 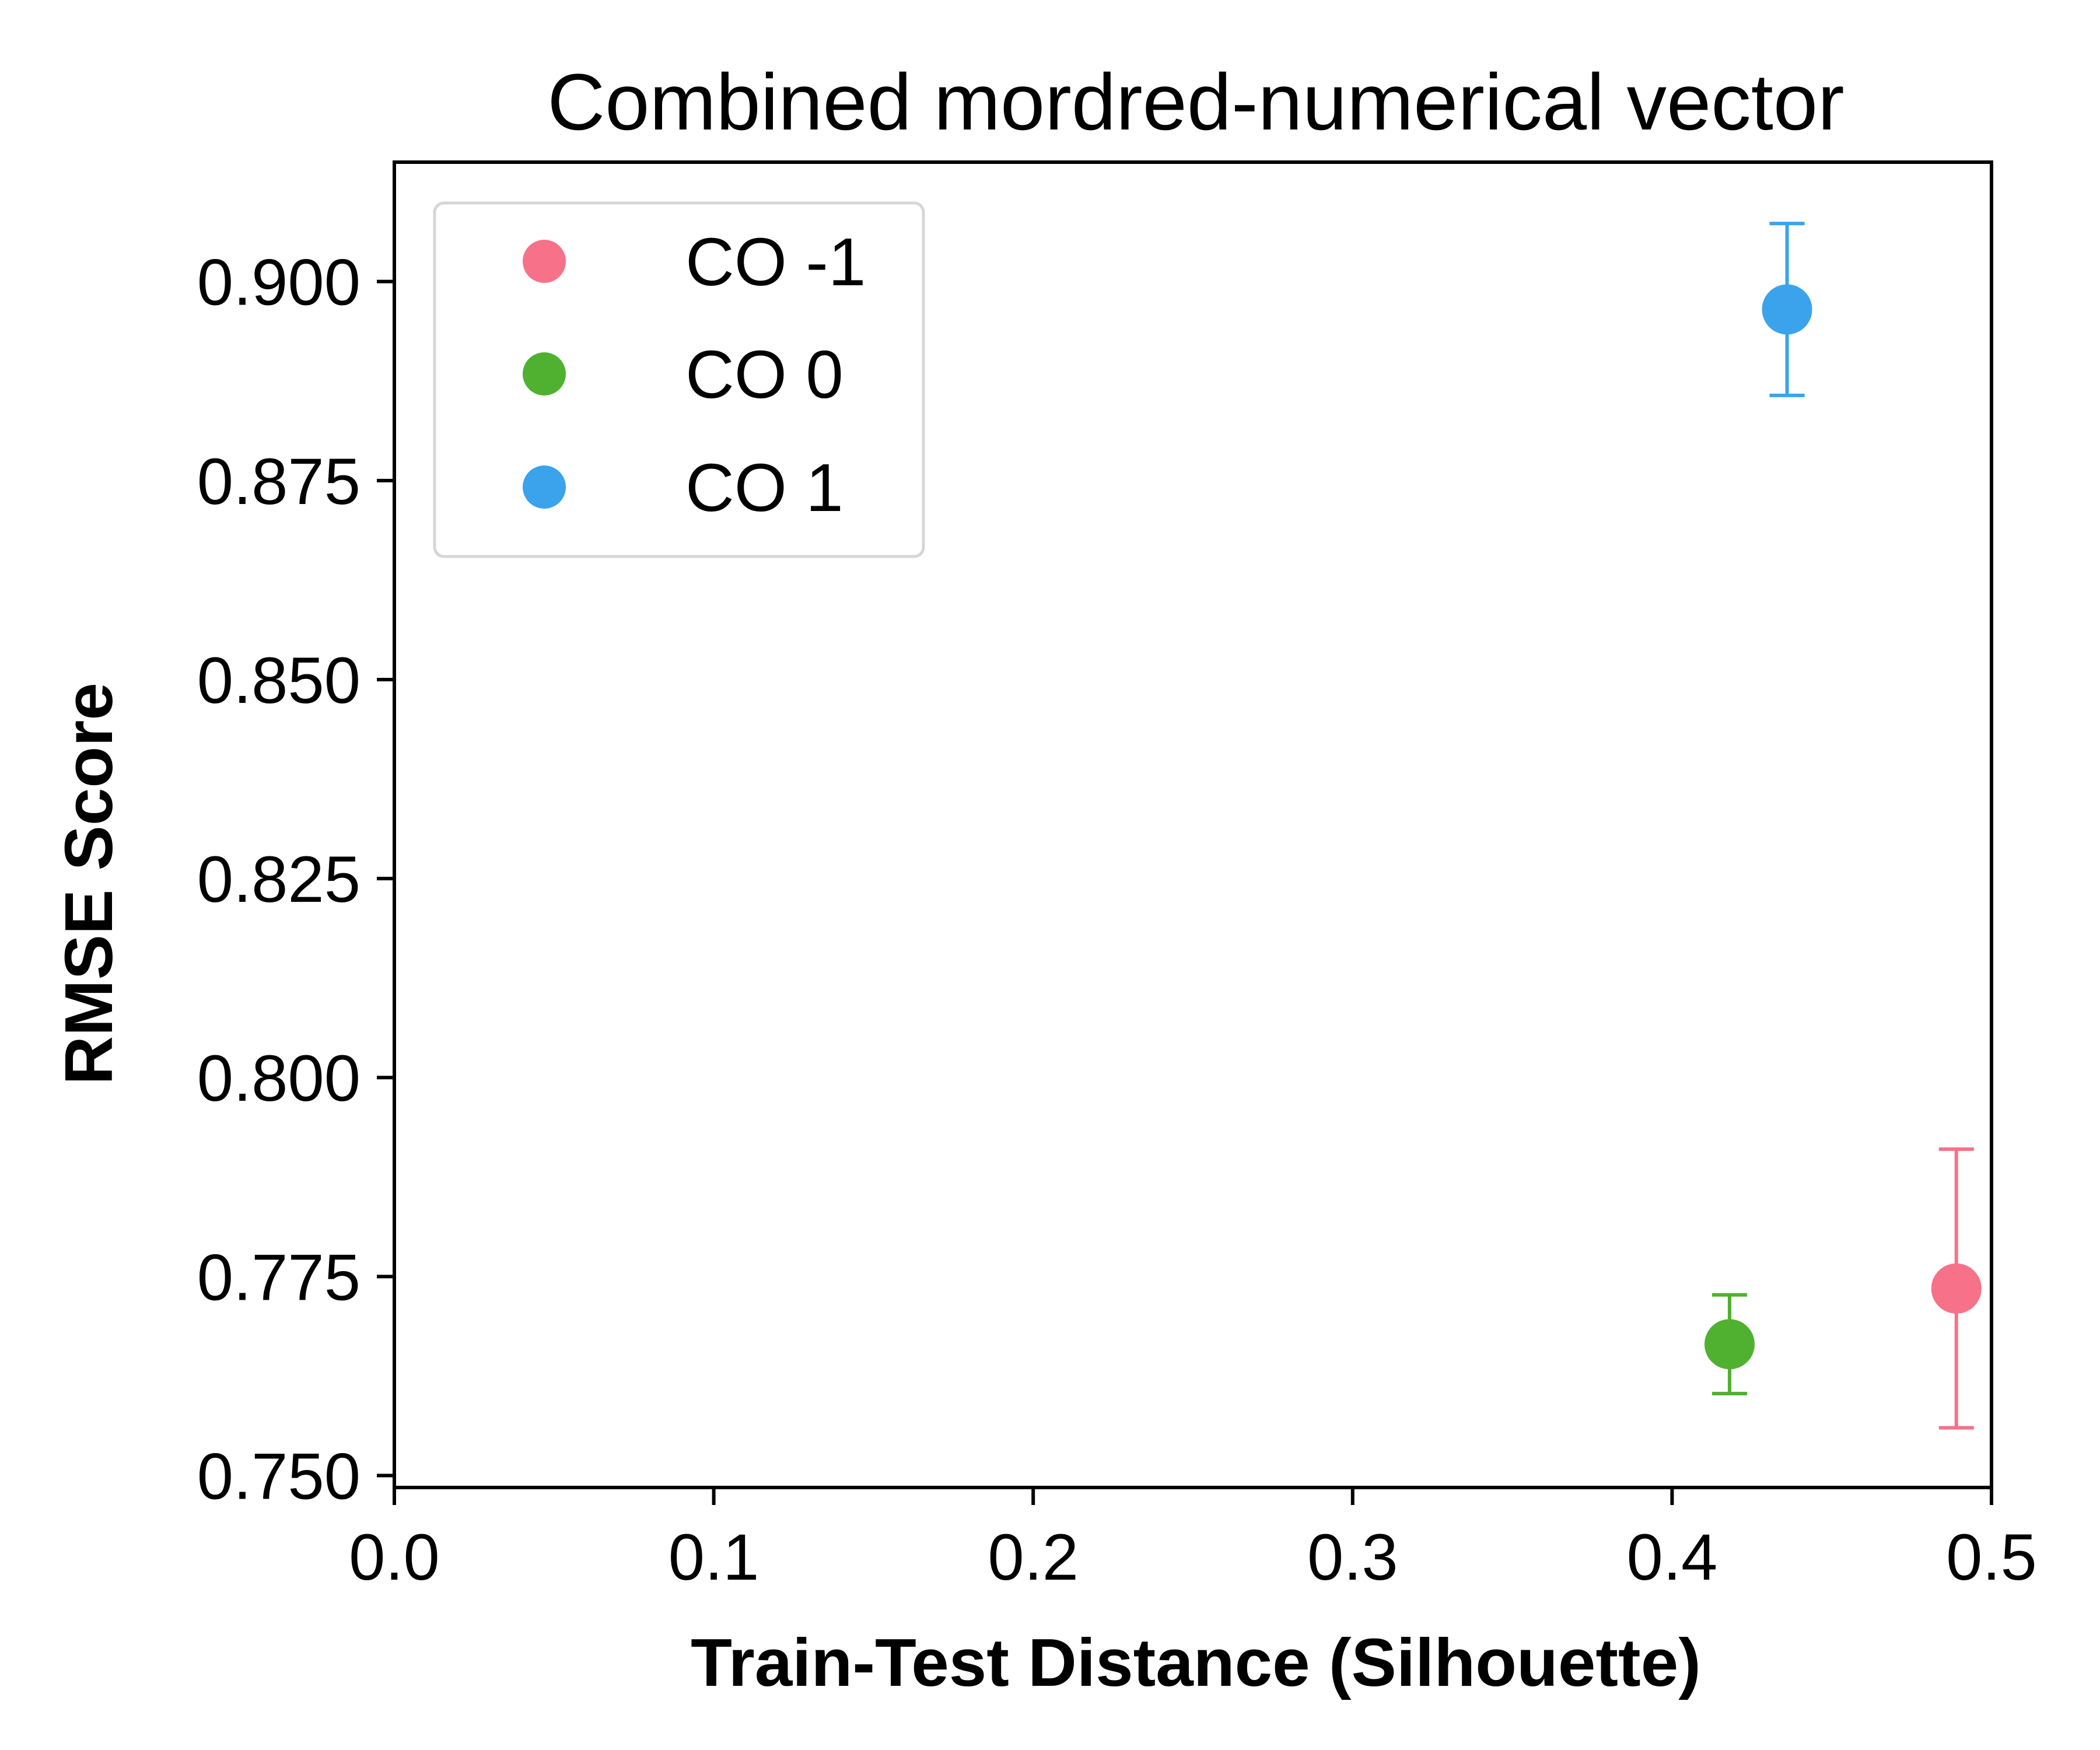 I want to click on x-tick-label: 0.2, so click(x=1033, y=1557).